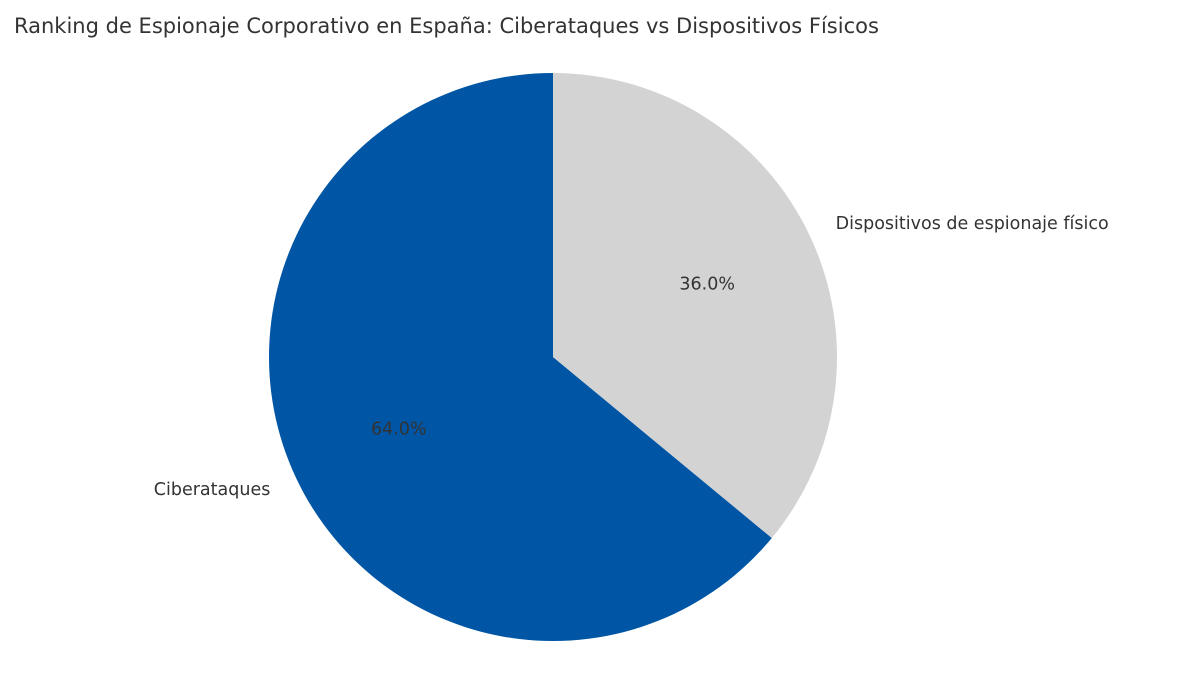 This screenshot has width=1200, height=683. Describe the element at coordinates (399, 430) in the screenshot. I see `value-label: 64.0%` at that location.